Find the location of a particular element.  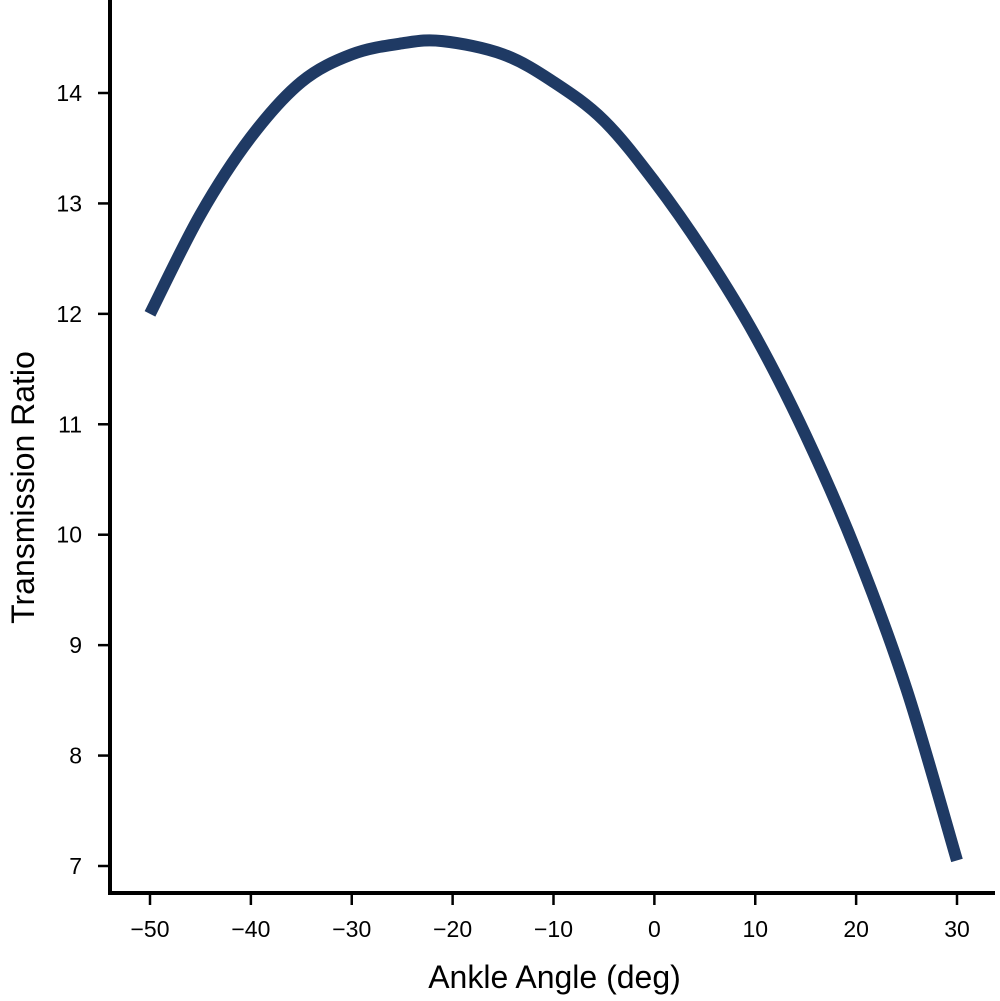

x-tick-label: 10 is located at coordinates (755, 929).